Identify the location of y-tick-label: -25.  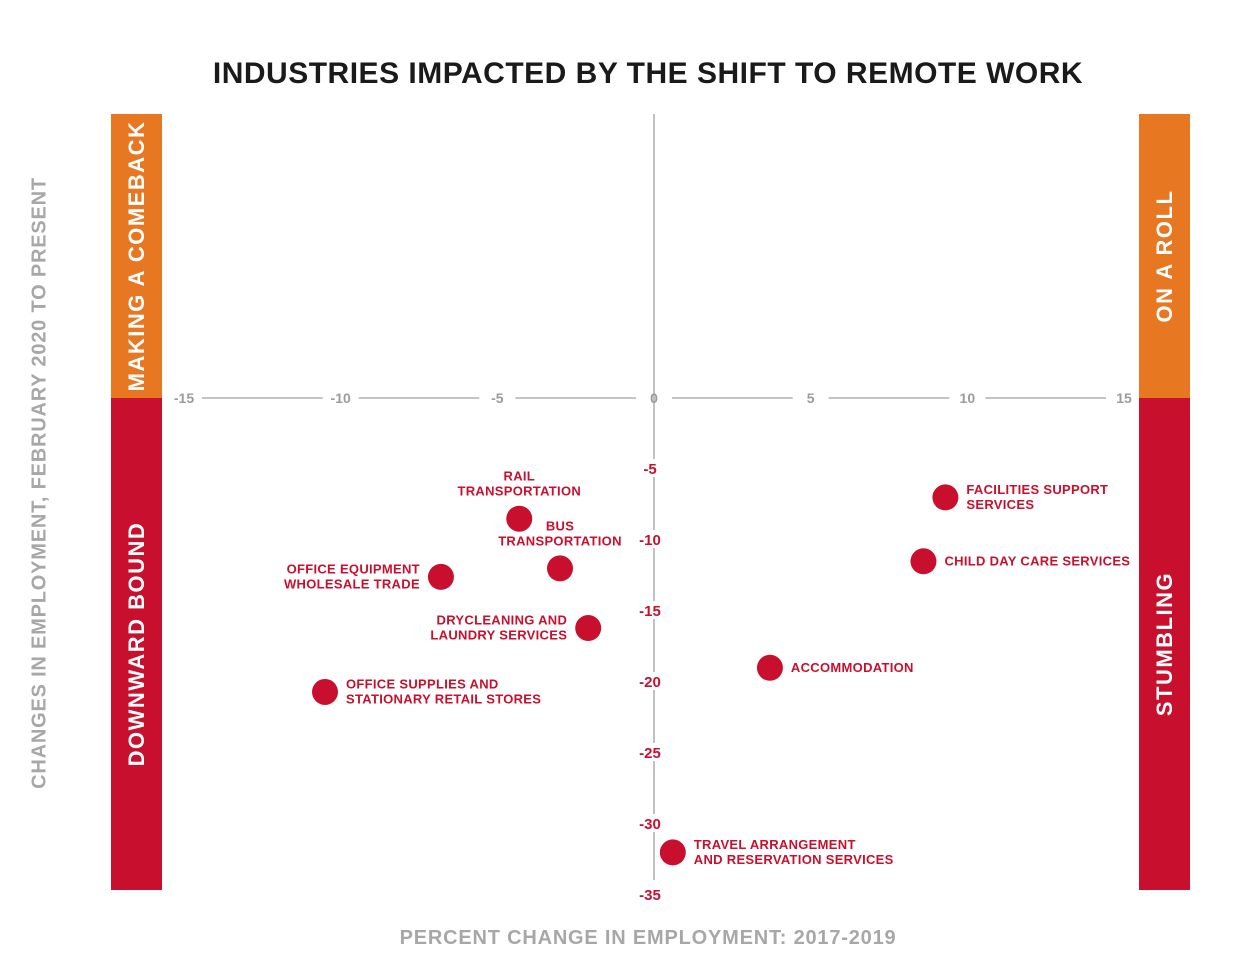
(650, 753).